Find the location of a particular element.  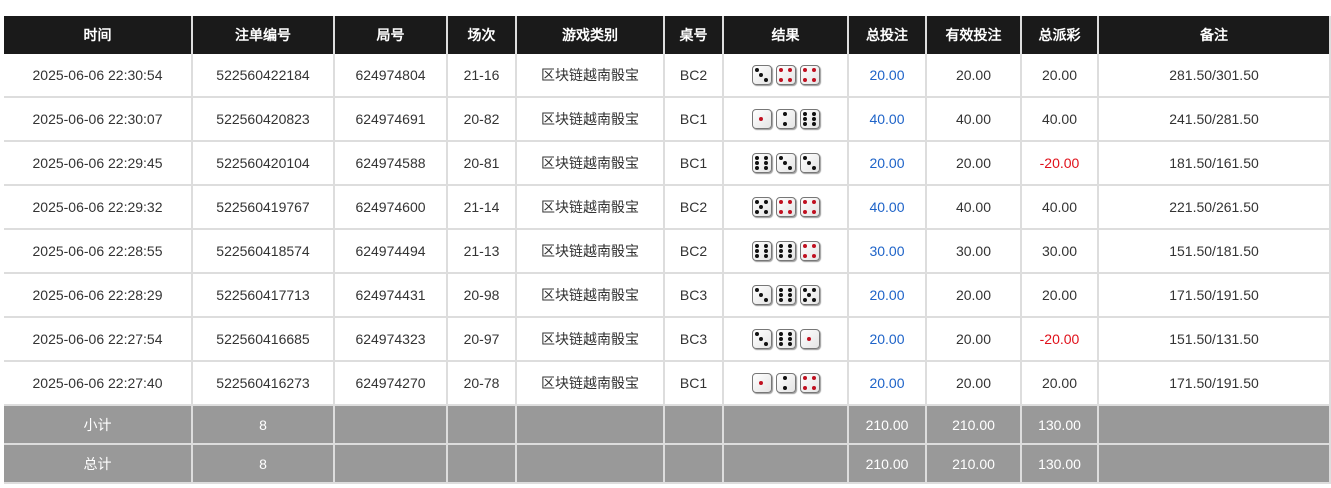

bet-id-cell: 522560422184 is located at coordinates (263, 76).